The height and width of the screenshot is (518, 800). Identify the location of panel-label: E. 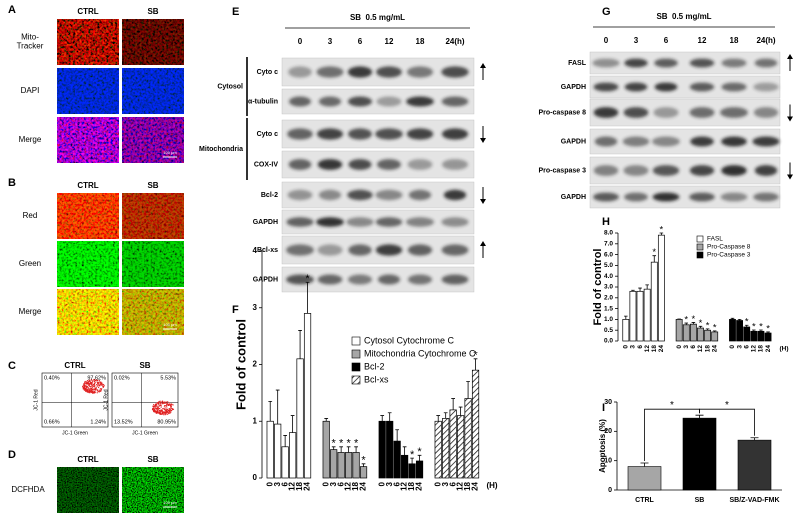
(235, 12).